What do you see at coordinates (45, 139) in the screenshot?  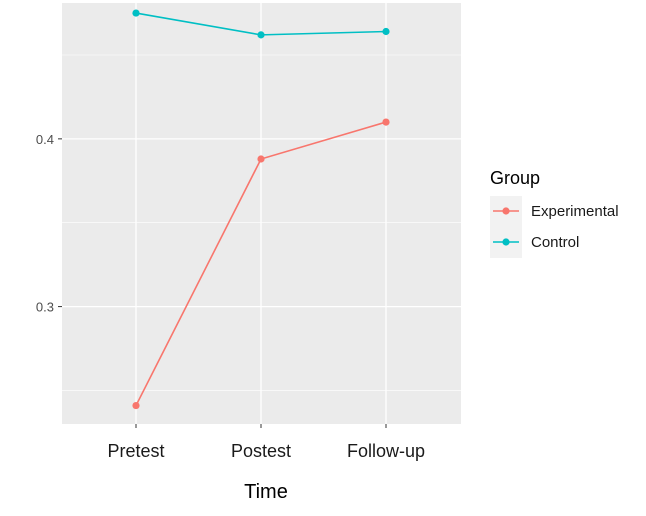 I see `y-tick-label: 0.4` at bounding box center [45, 139].